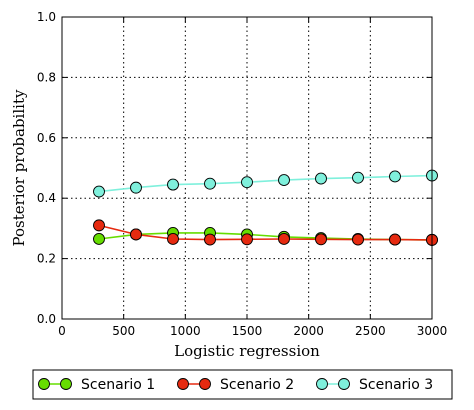  What do you see at coordinates (99, 239) in the screenshot?
I see `series-1-point` at bounding box center [99, 239].